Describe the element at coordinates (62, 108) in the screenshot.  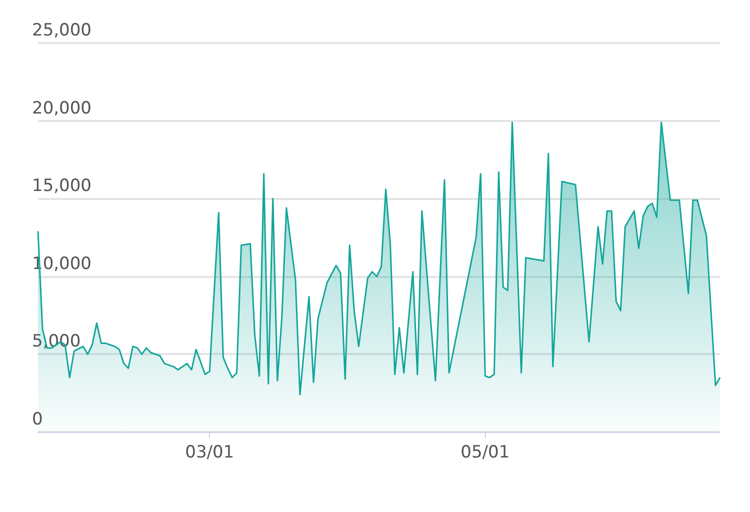
I see `y-tick-label: 20,000` at that location.